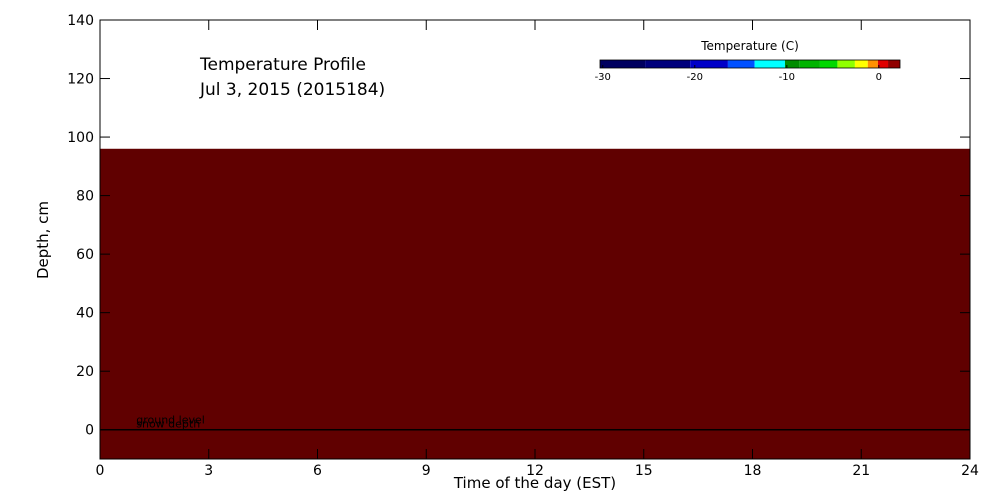  Describe the element at coordinates (282, 65) in the screenshot. I see `chart-title: Temperature Profile` at that location.